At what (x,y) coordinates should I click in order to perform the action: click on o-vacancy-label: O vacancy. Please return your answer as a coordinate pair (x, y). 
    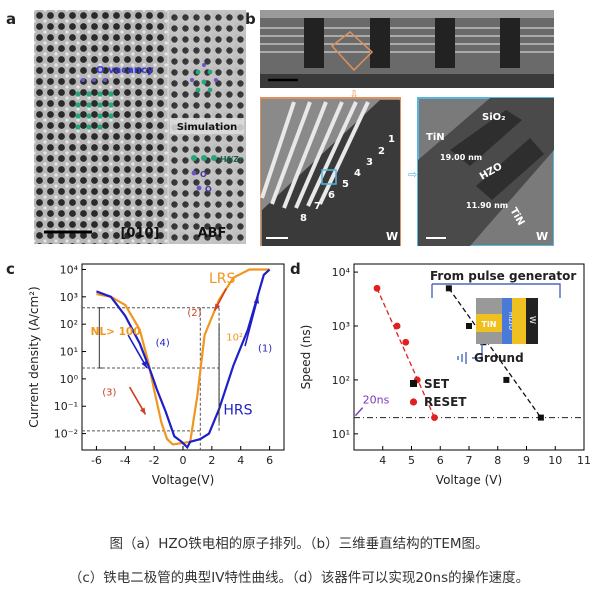
    Looking at the image, I should click on (125, 70).